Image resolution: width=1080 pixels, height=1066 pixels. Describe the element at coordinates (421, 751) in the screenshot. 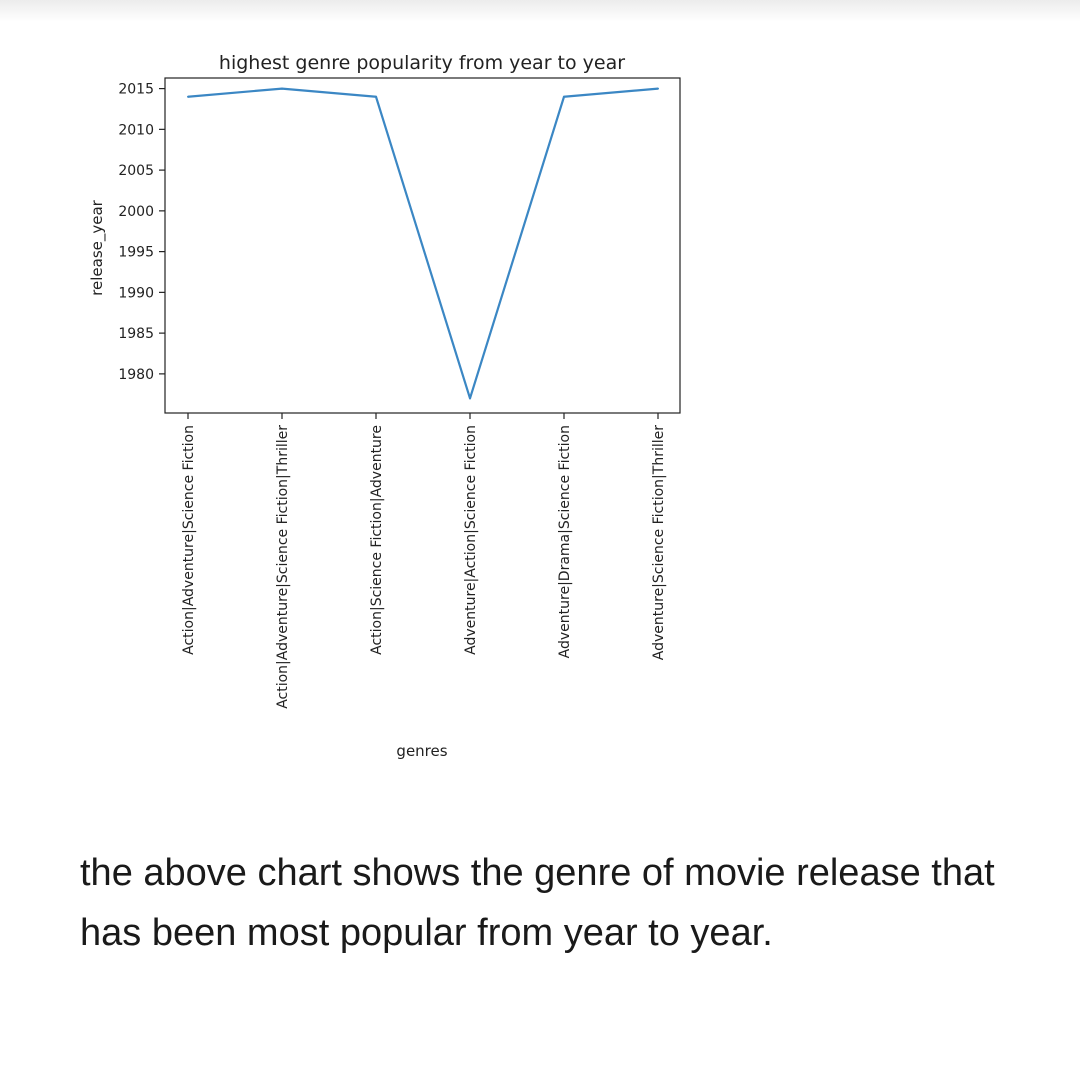

I see `x-axis-label: genres` at that location.